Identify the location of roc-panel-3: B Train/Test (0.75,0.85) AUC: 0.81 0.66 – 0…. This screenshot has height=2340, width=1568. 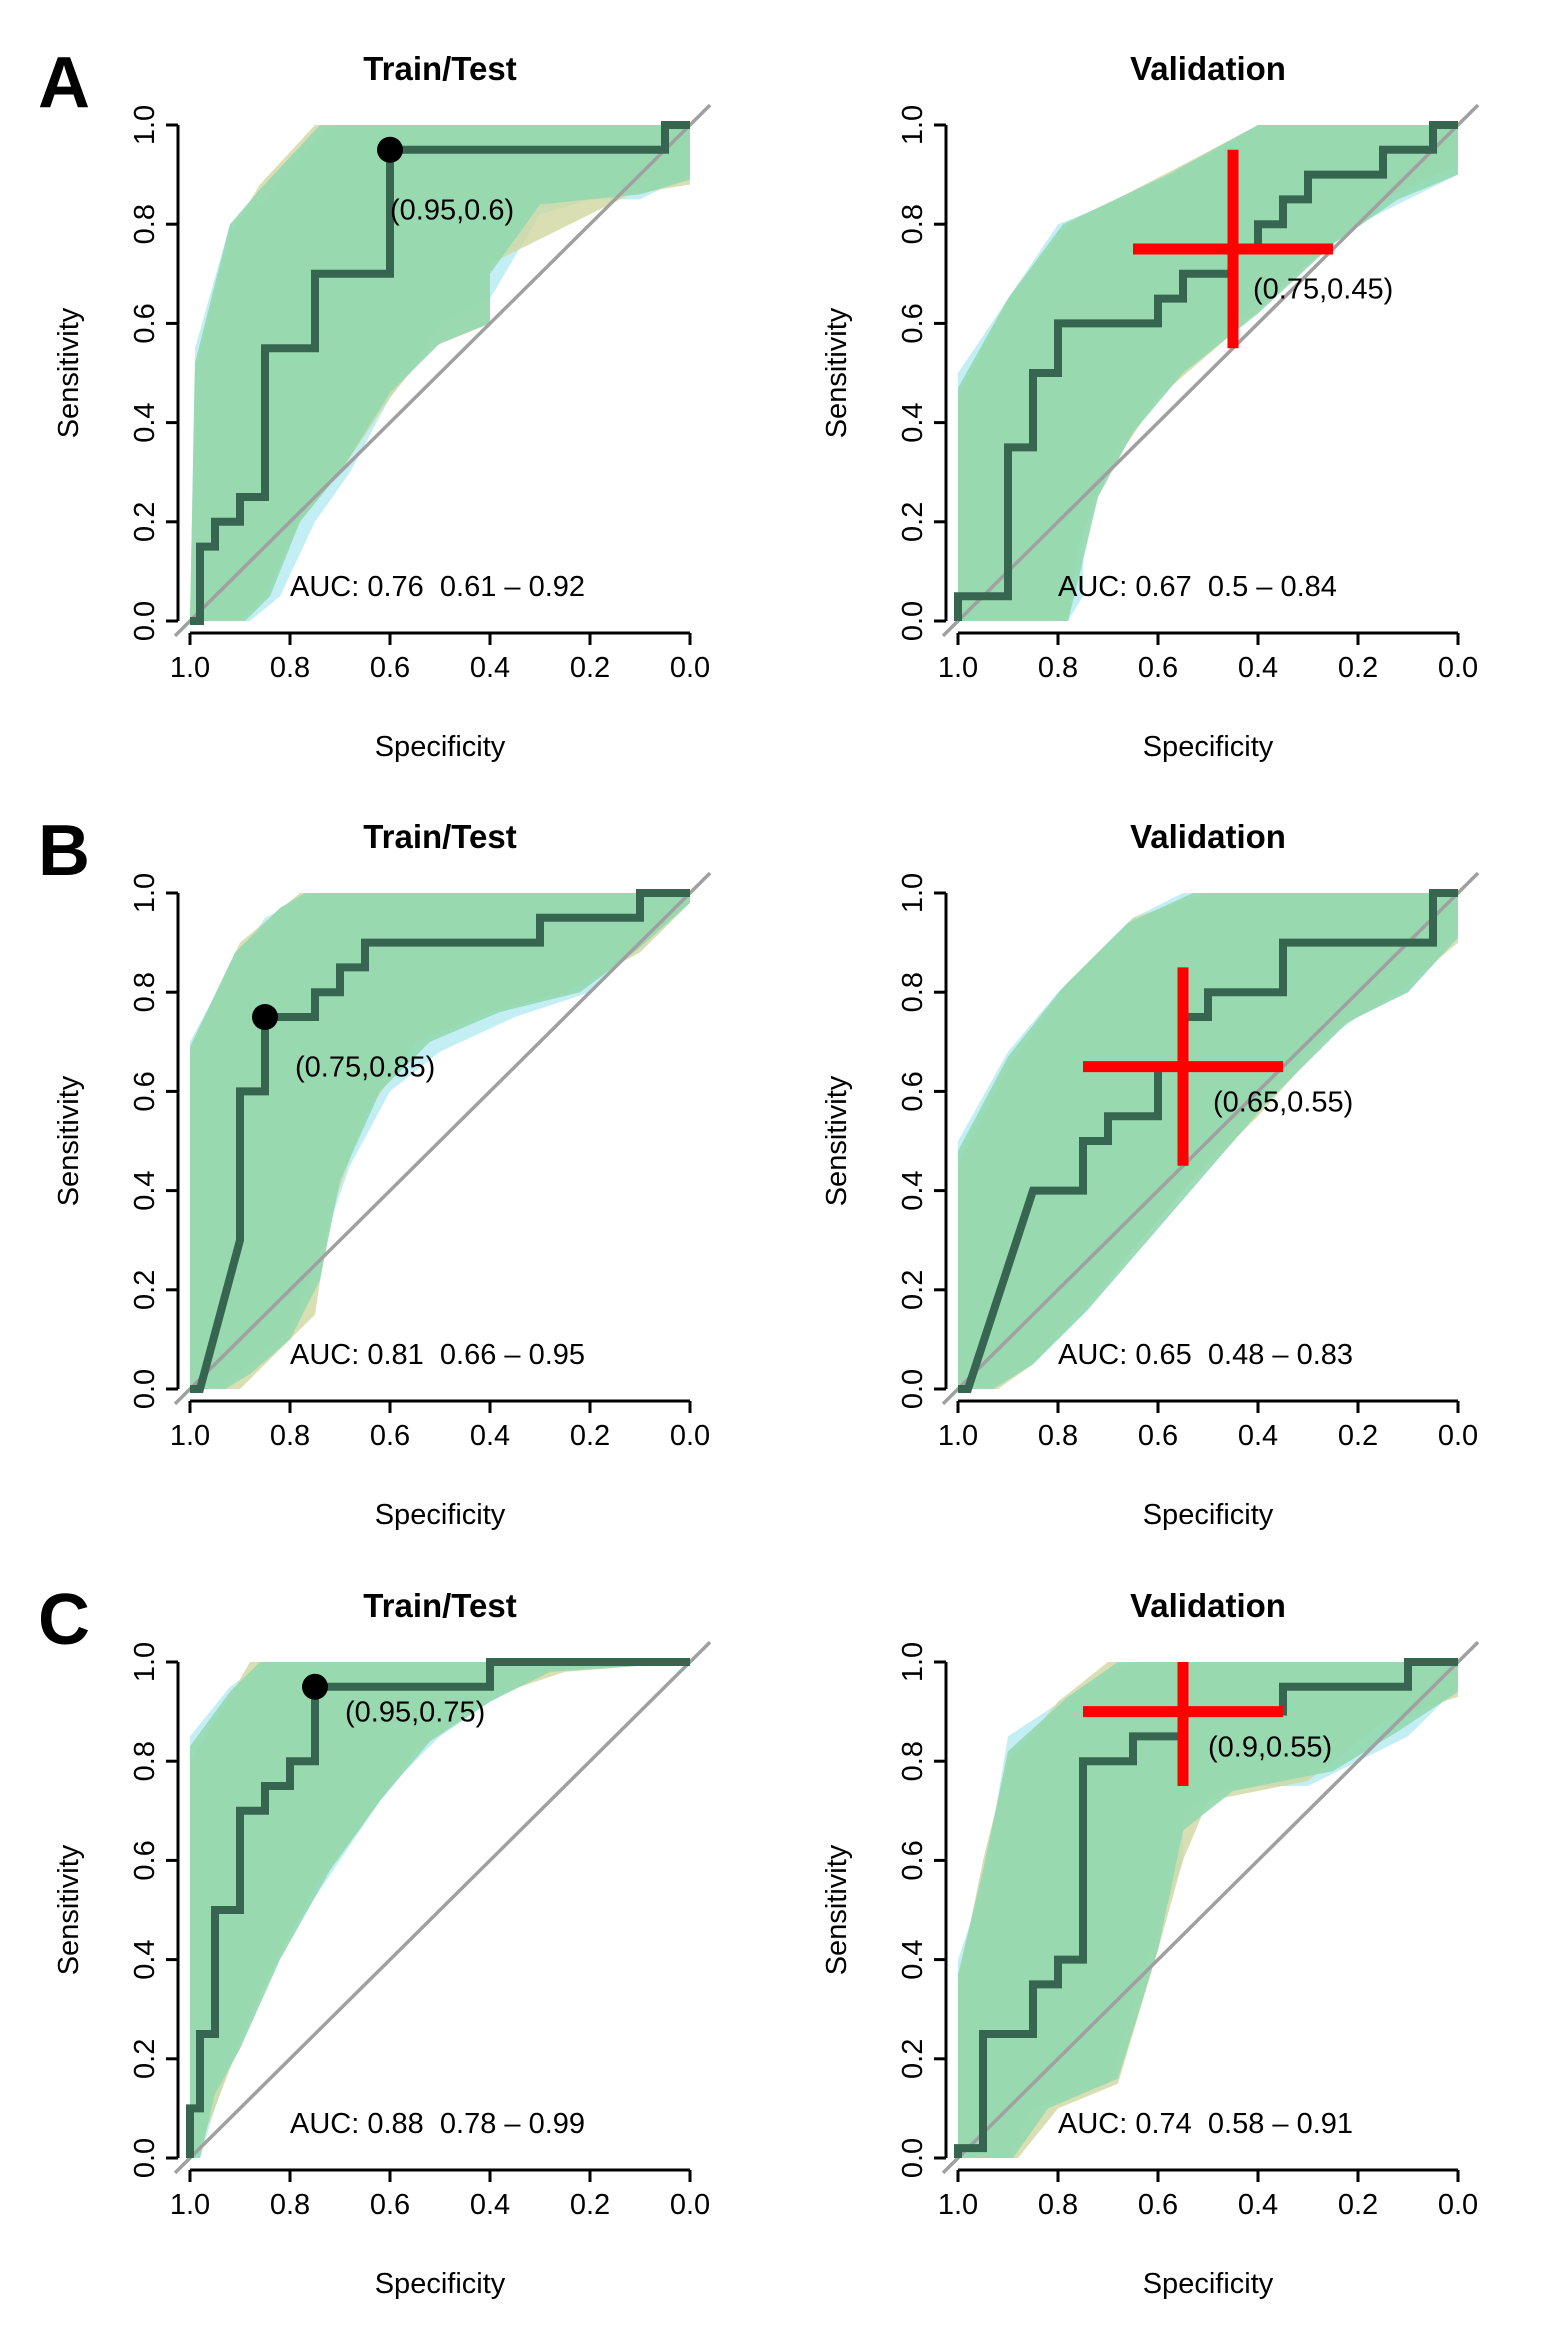
(375, 1171).